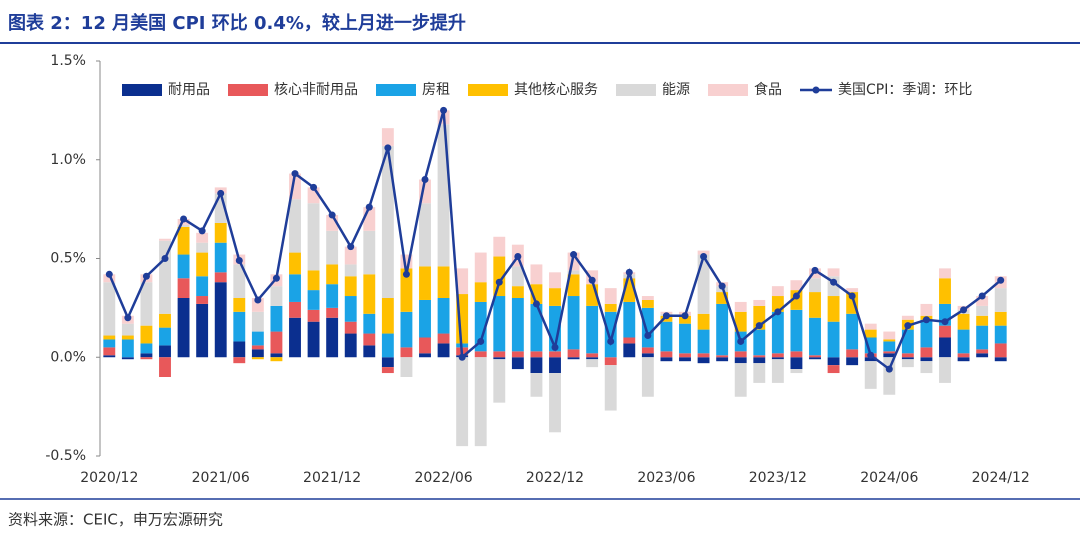  I want to click on legend-label: 美国CPI：季调：环比, so click(905, 90).